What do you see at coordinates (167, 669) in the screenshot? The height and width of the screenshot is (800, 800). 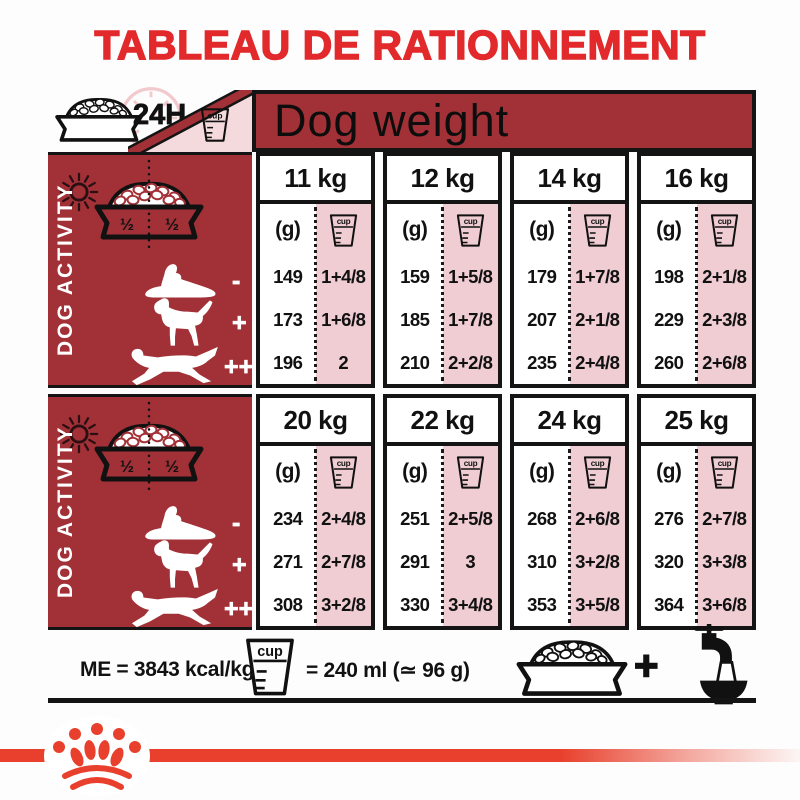 I see `metabolizable-energy-label: ME = 3843 kcal/kg` at bounding box center [167, 669].